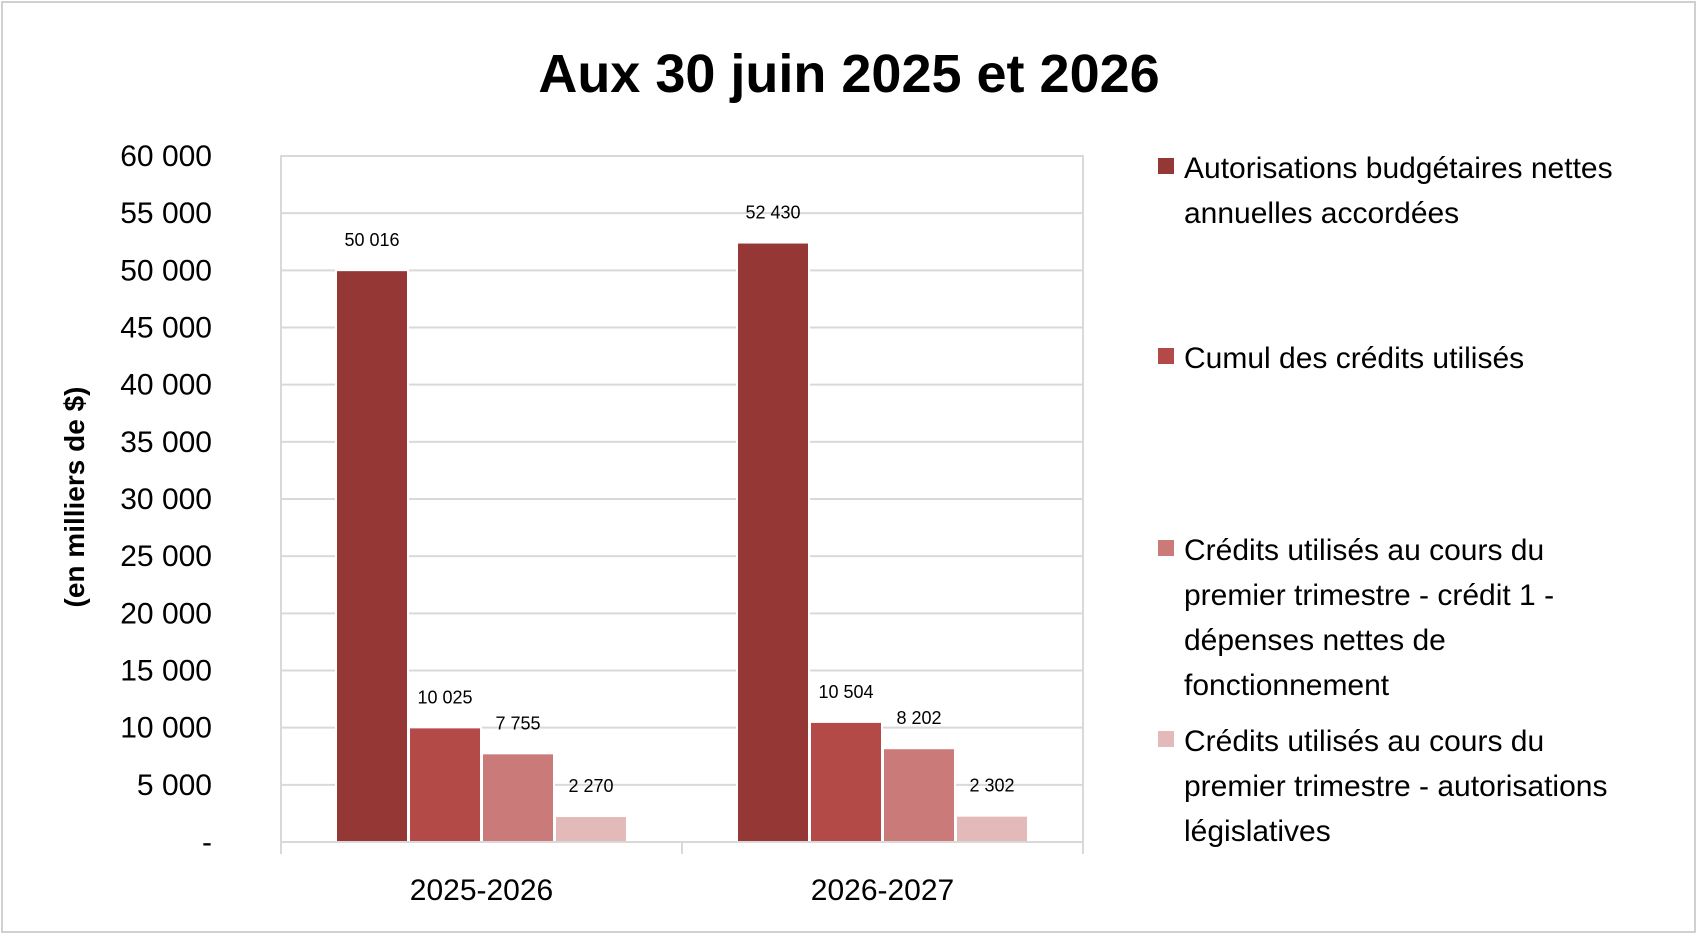 This screenshot has width=1699, height=936. Describe the element at coordinates (1287, 685) in the screenshot. I see `legend-entry-label: fonctionnement` at that location.